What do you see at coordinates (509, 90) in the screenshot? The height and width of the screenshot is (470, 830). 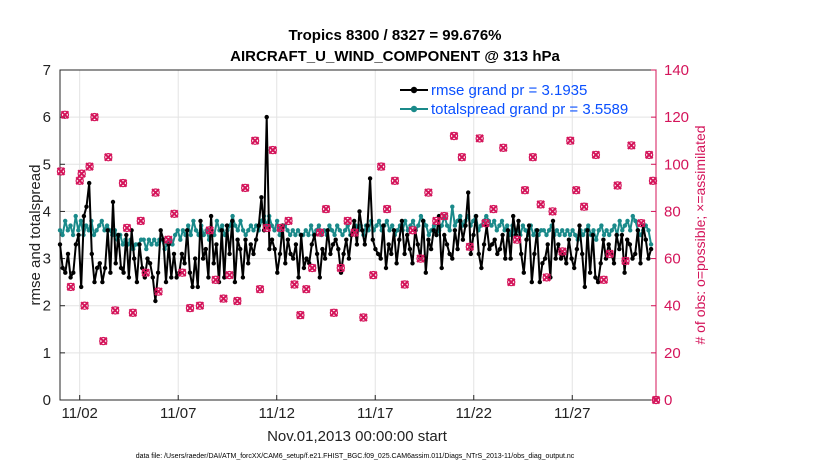 I see `legend-rmse-label: rmse grand pr = 3.1935` at bounding box center [509, 90].